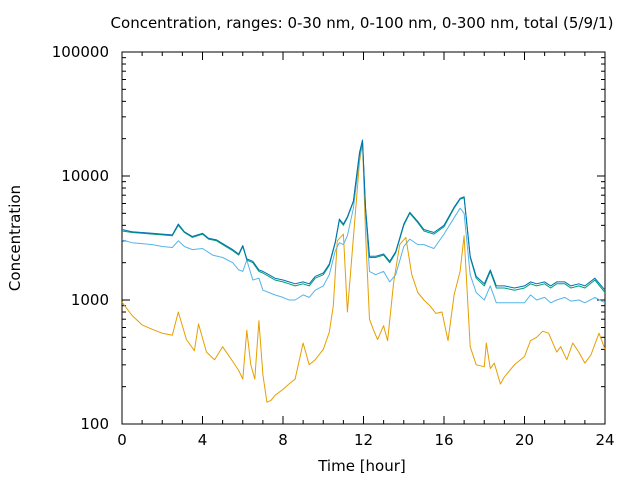 The height and width of the screenshot is (480, 640). I want to click on x-tick-label: 16, so click(443, 440).